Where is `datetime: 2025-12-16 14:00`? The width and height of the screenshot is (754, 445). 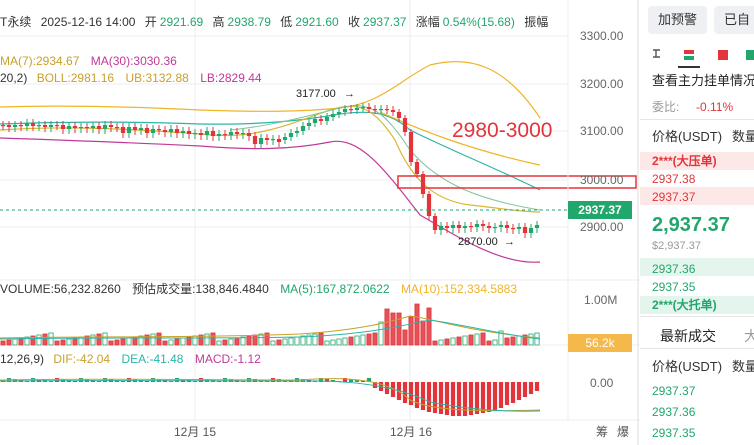 datetime: 2025-12-16 14:00 is located at coordinates (88, 22).